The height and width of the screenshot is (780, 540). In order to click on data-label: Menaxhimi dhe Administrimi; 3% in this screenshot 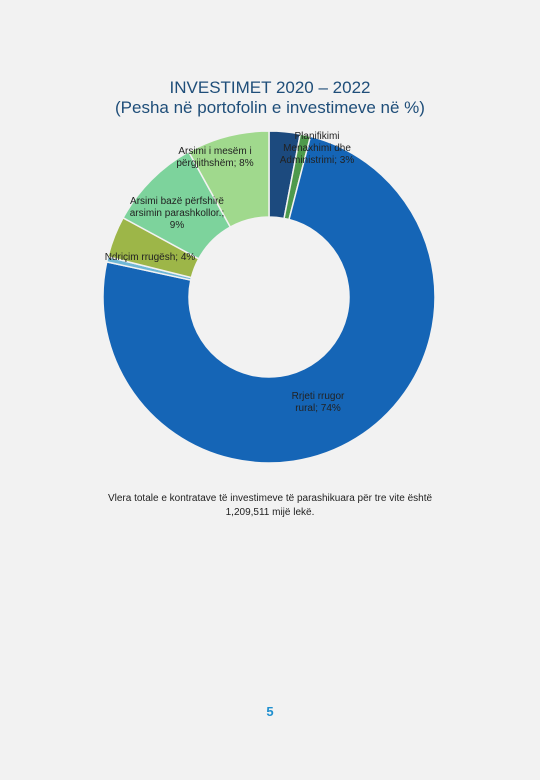, I will do `click(317, 154)`.